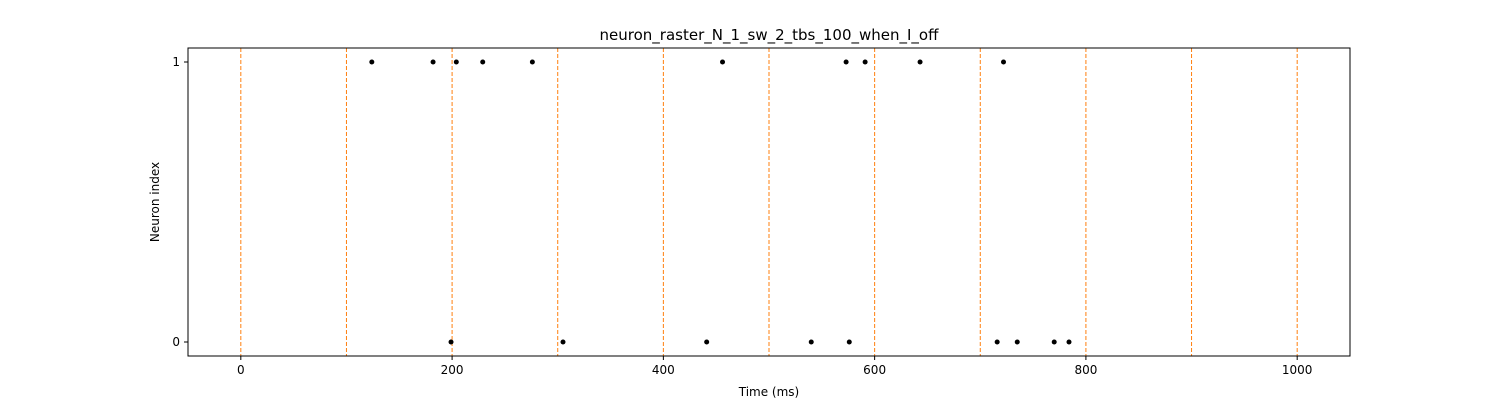 This screenshot has width=1500, height=400. I want to click on x-tick-label: 0, so click(241, 370).